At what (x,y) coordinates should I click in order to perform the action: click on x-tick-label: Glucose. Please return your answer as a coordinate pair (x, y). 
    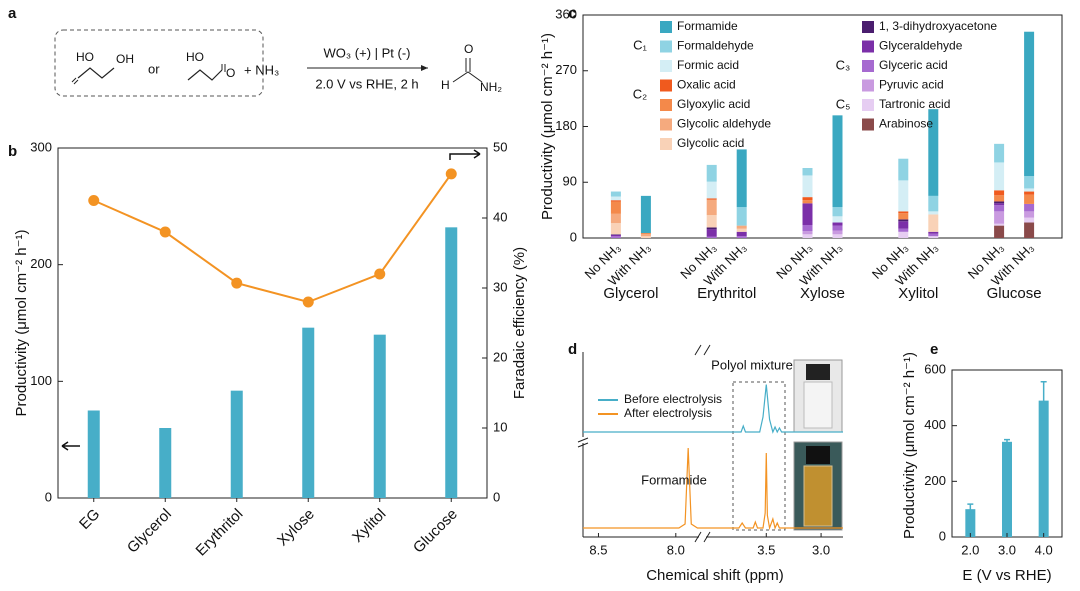
    Looking at the image, I should click on (435, 531).